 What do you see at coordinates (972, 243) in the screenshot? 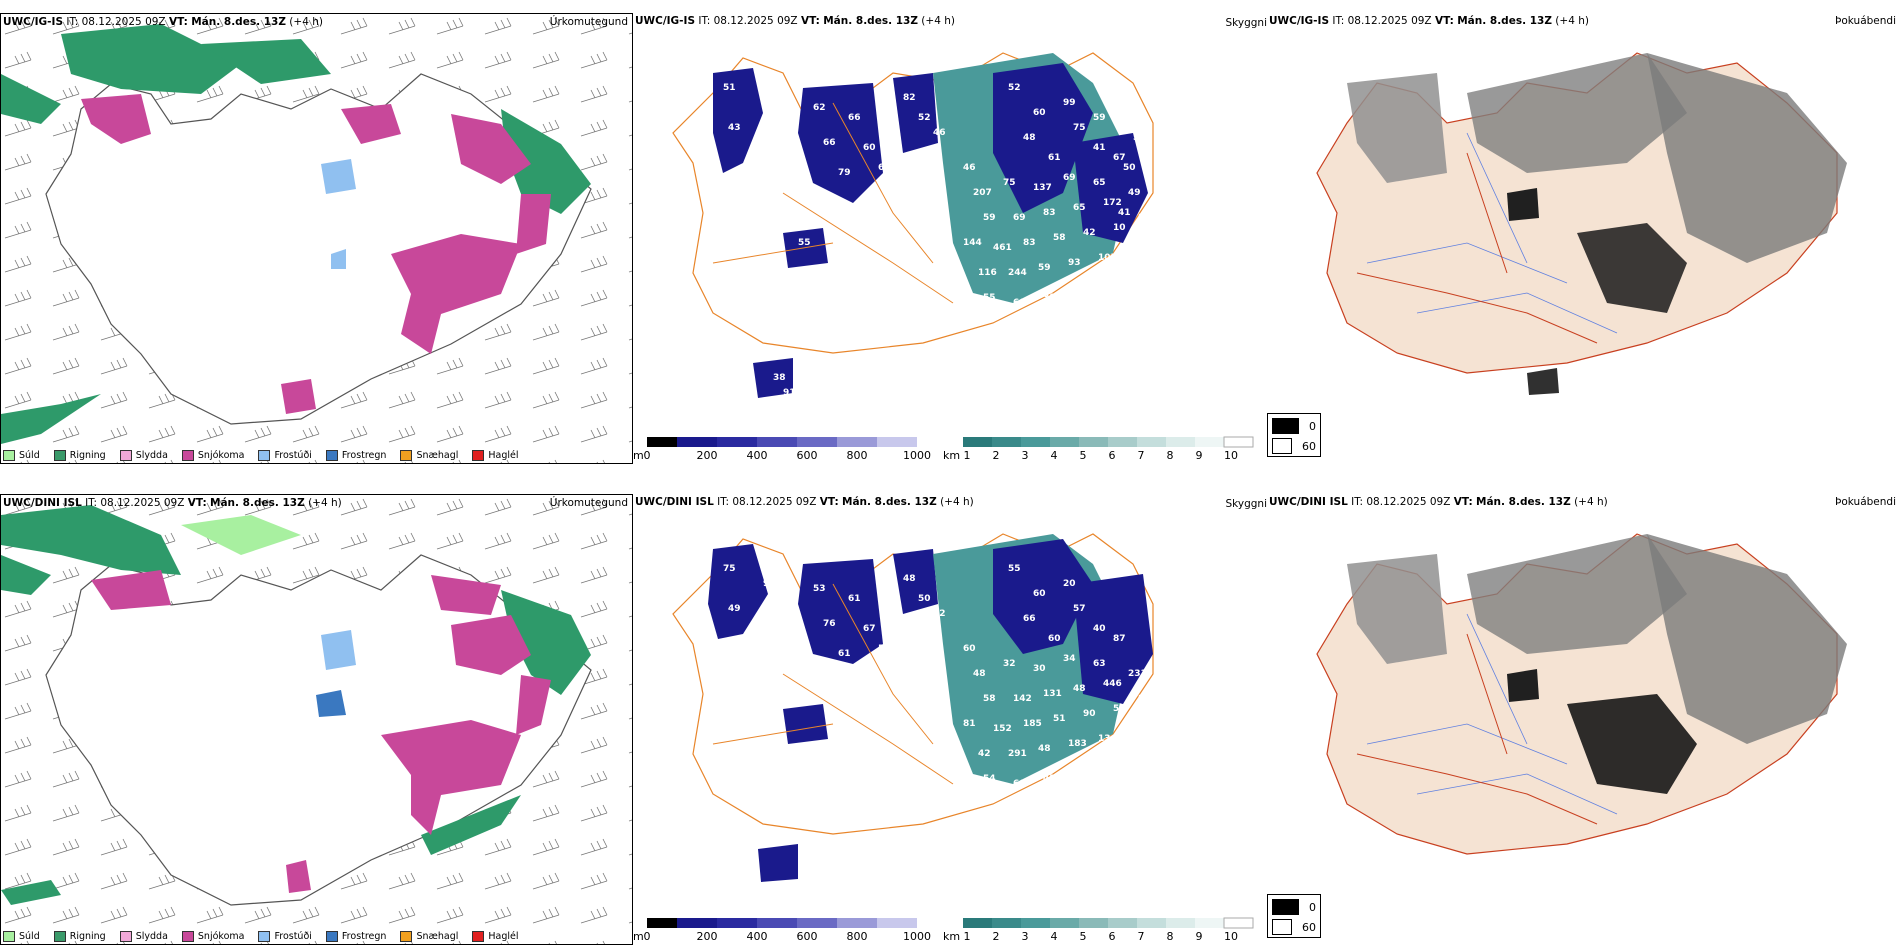
I see `visibility-value: 144` at bounding box center [972, 243].